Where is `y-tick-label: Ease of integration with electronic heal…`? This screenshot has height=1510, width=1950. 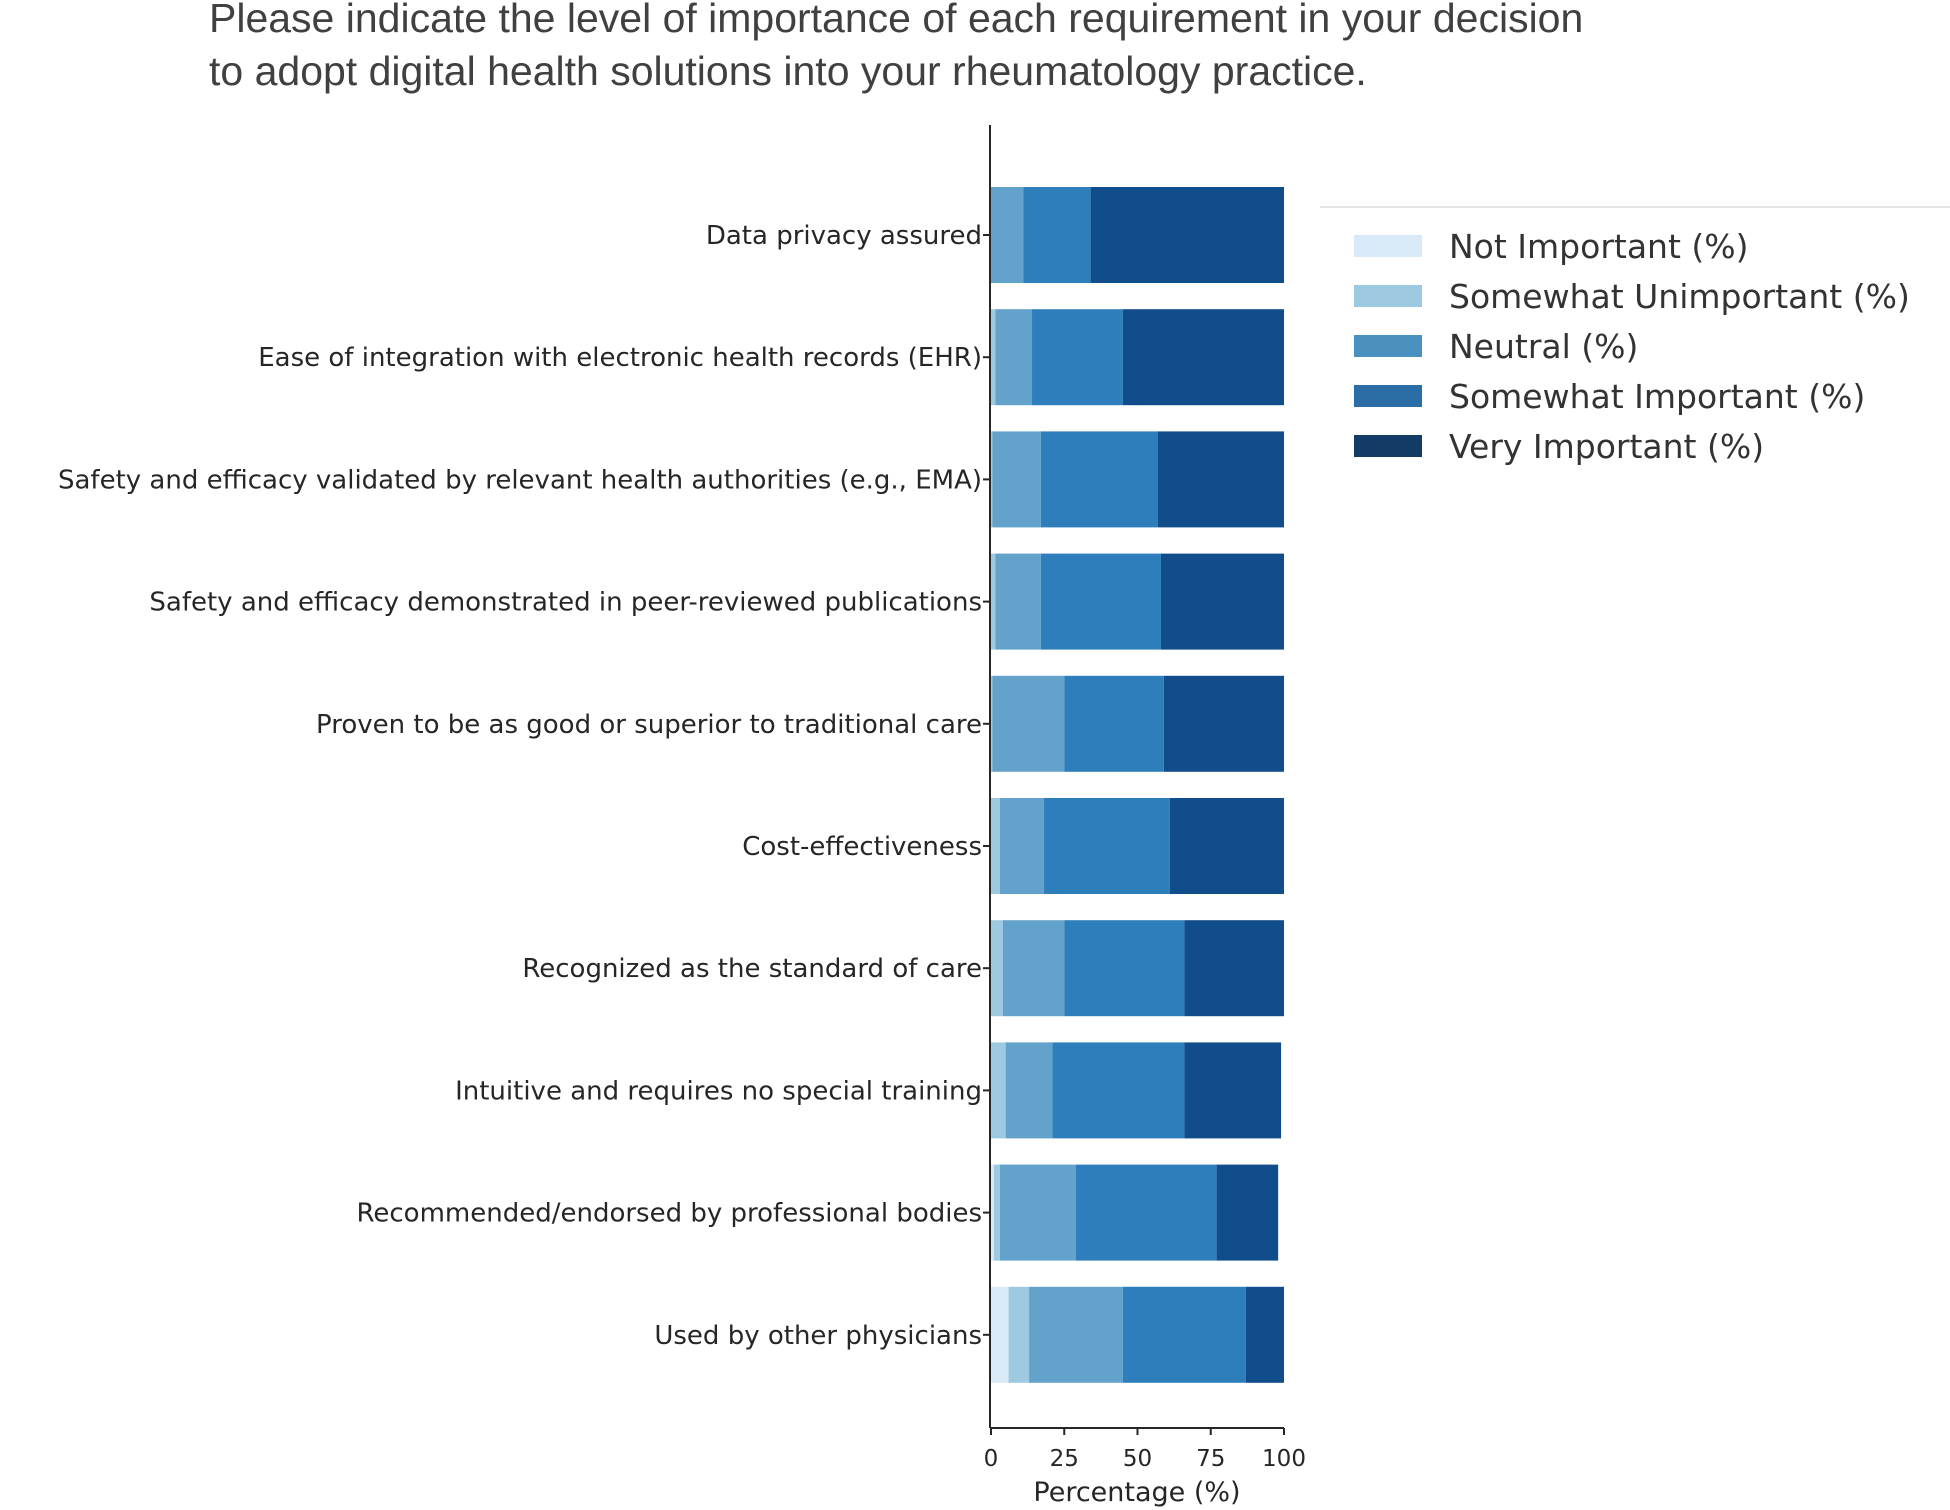 y-tick-label: Ease of integration with electronic heal… is located at coordinates (620, 358).